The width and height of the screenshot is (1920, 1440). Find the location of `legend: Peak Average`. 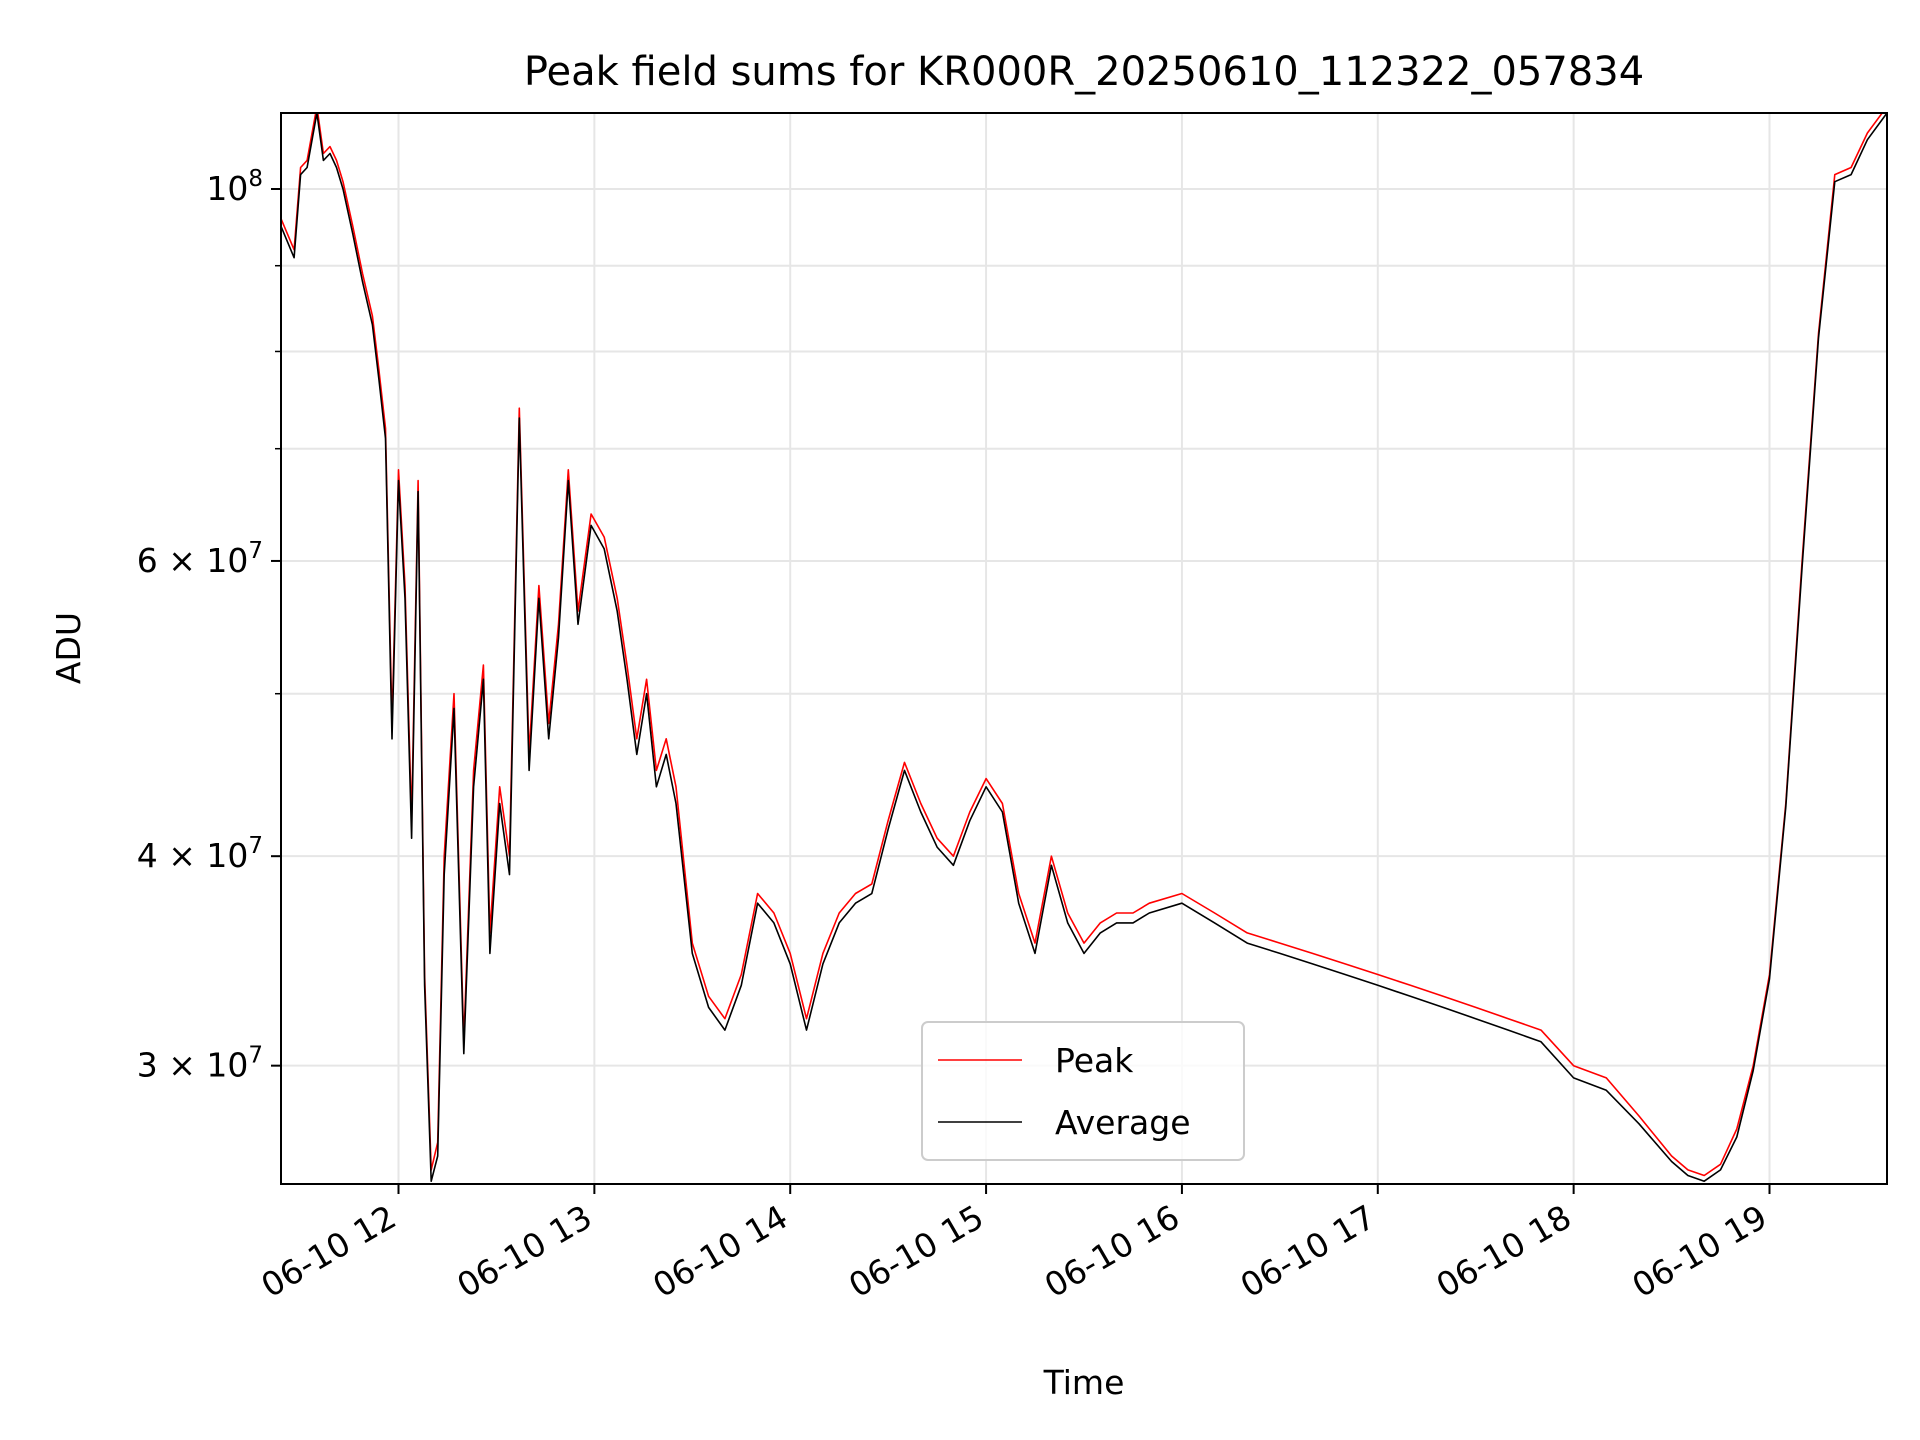

legend: Peak Average is located at coordinates (1083, 1091).